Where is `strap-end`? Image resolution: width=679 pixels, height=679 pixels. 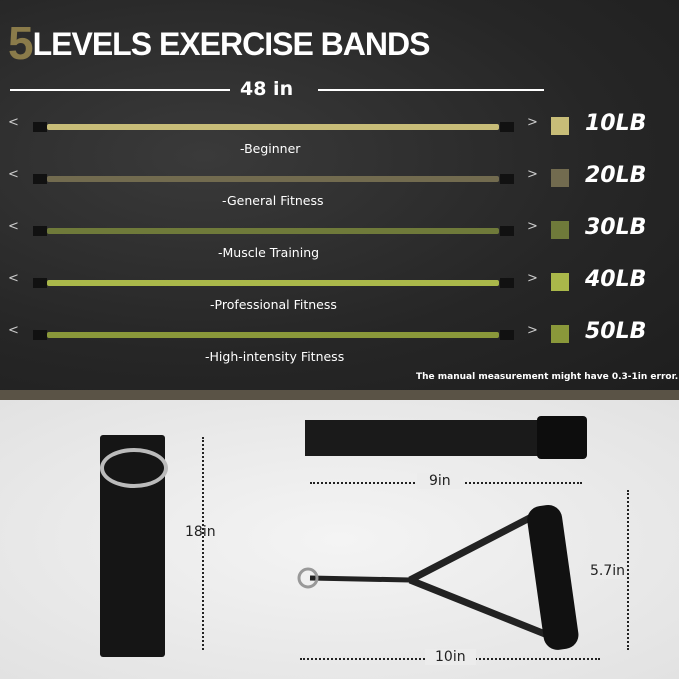
strap-end is located at coordinates (562, 437).